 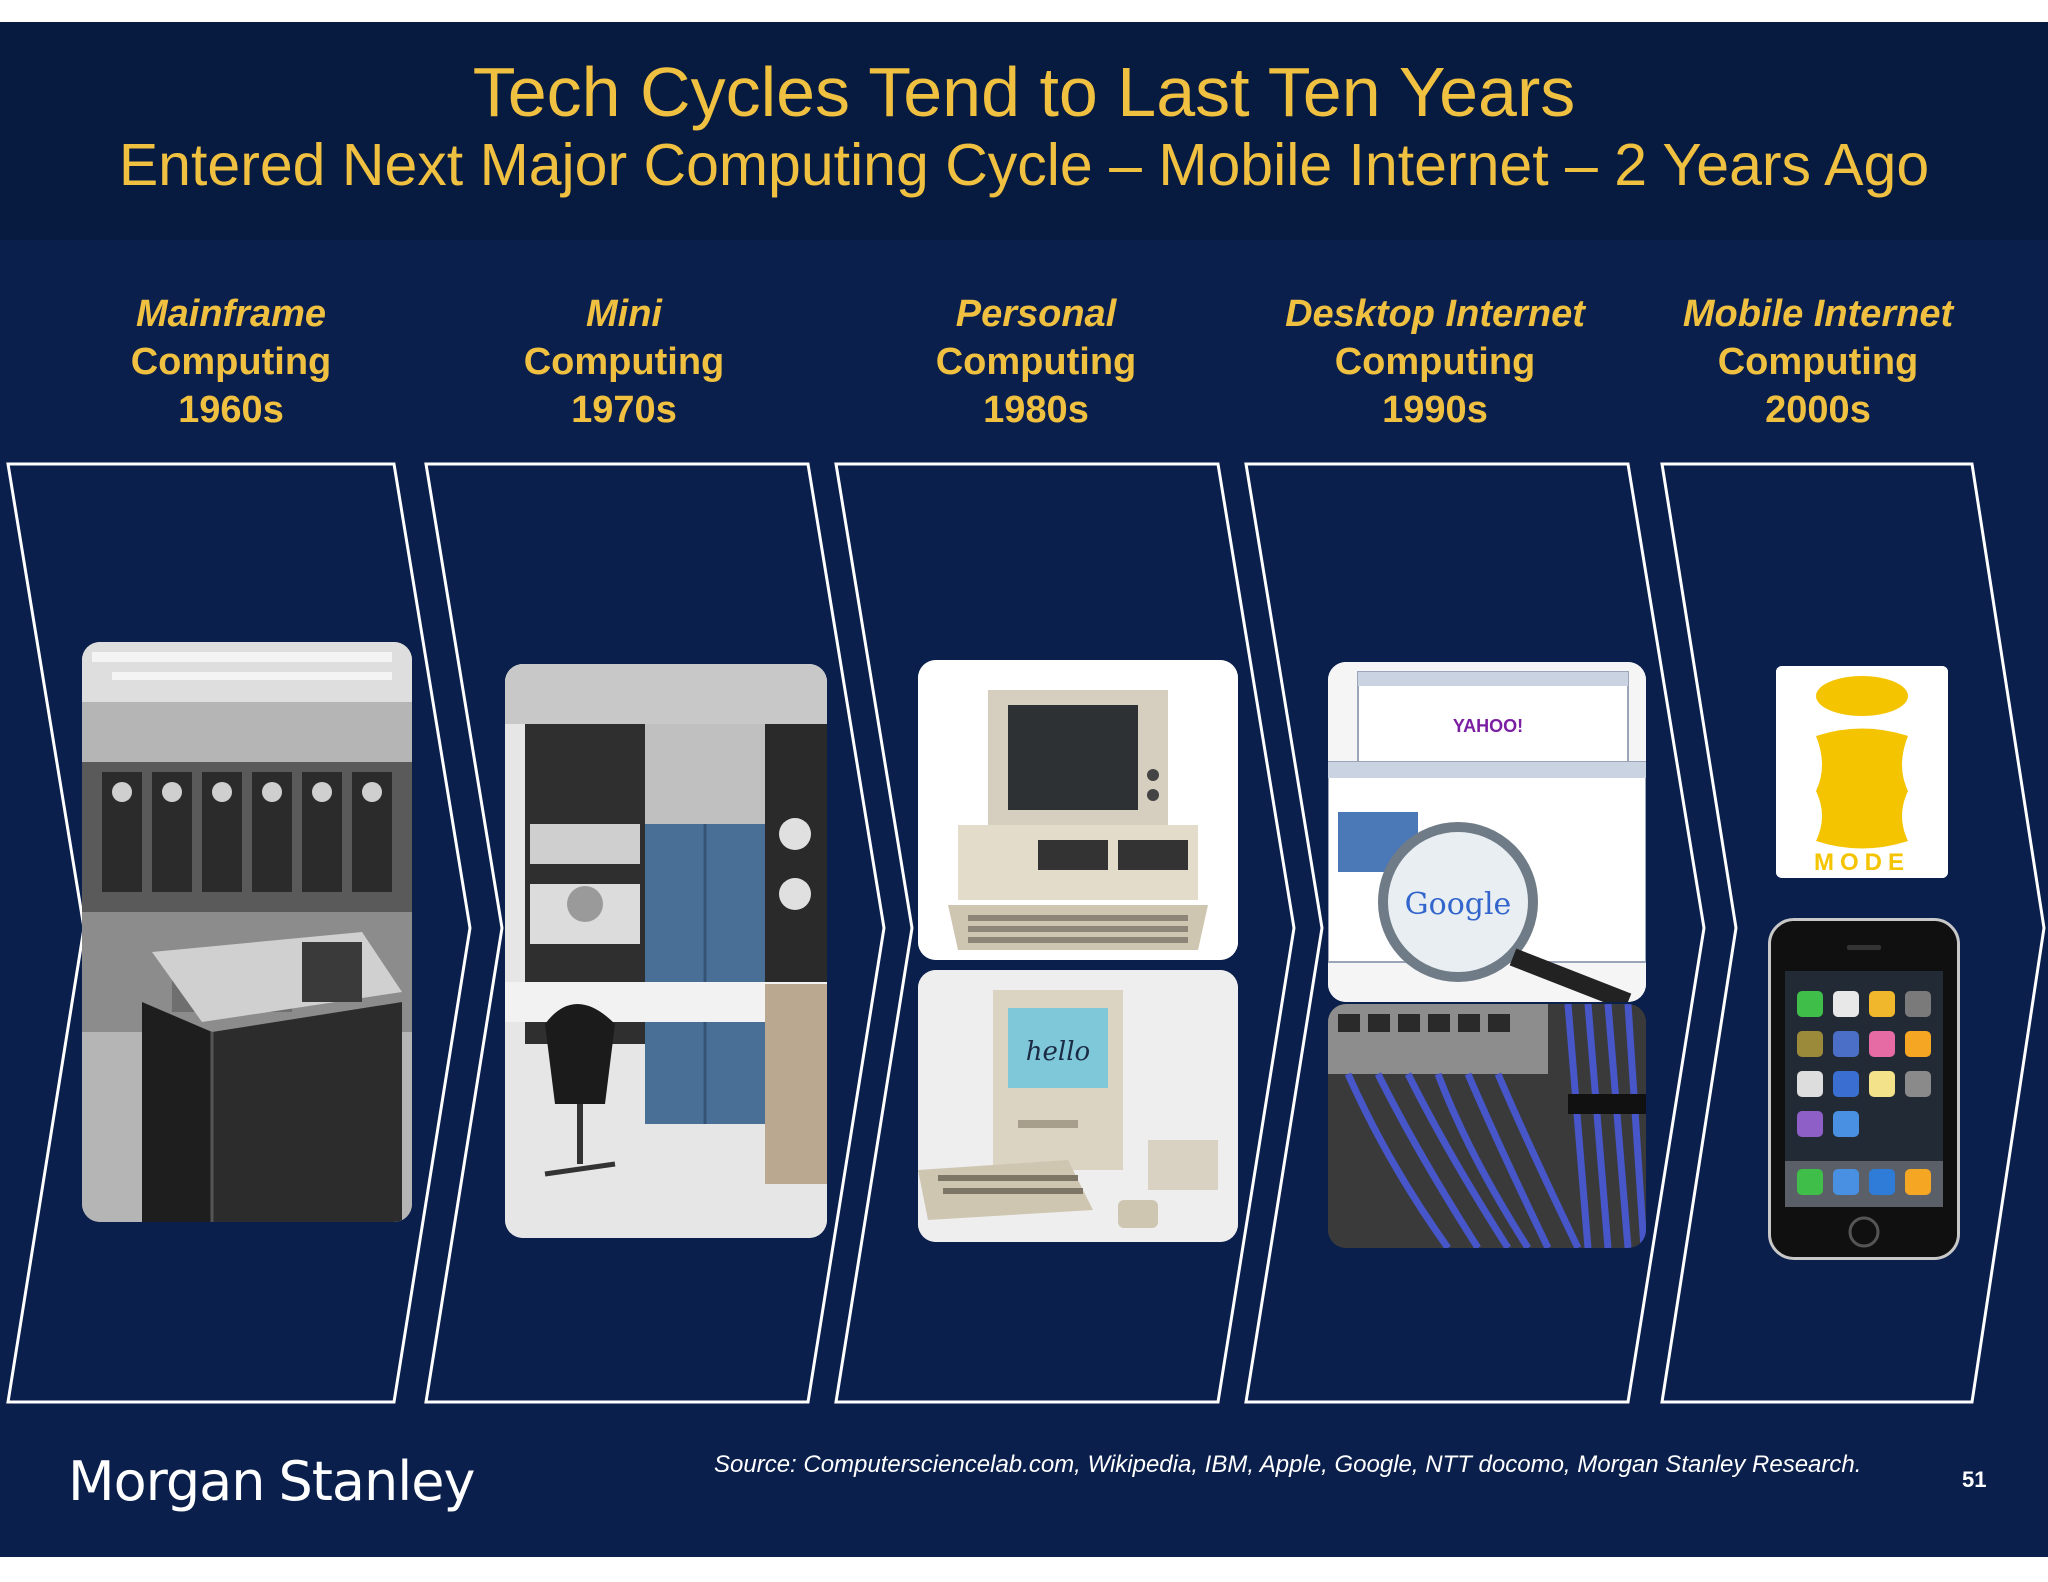 What do you see at coordinates (1078, 810) in the screenshot?
I see `ibm-pc-photo` at bounding box center [1078, 810].